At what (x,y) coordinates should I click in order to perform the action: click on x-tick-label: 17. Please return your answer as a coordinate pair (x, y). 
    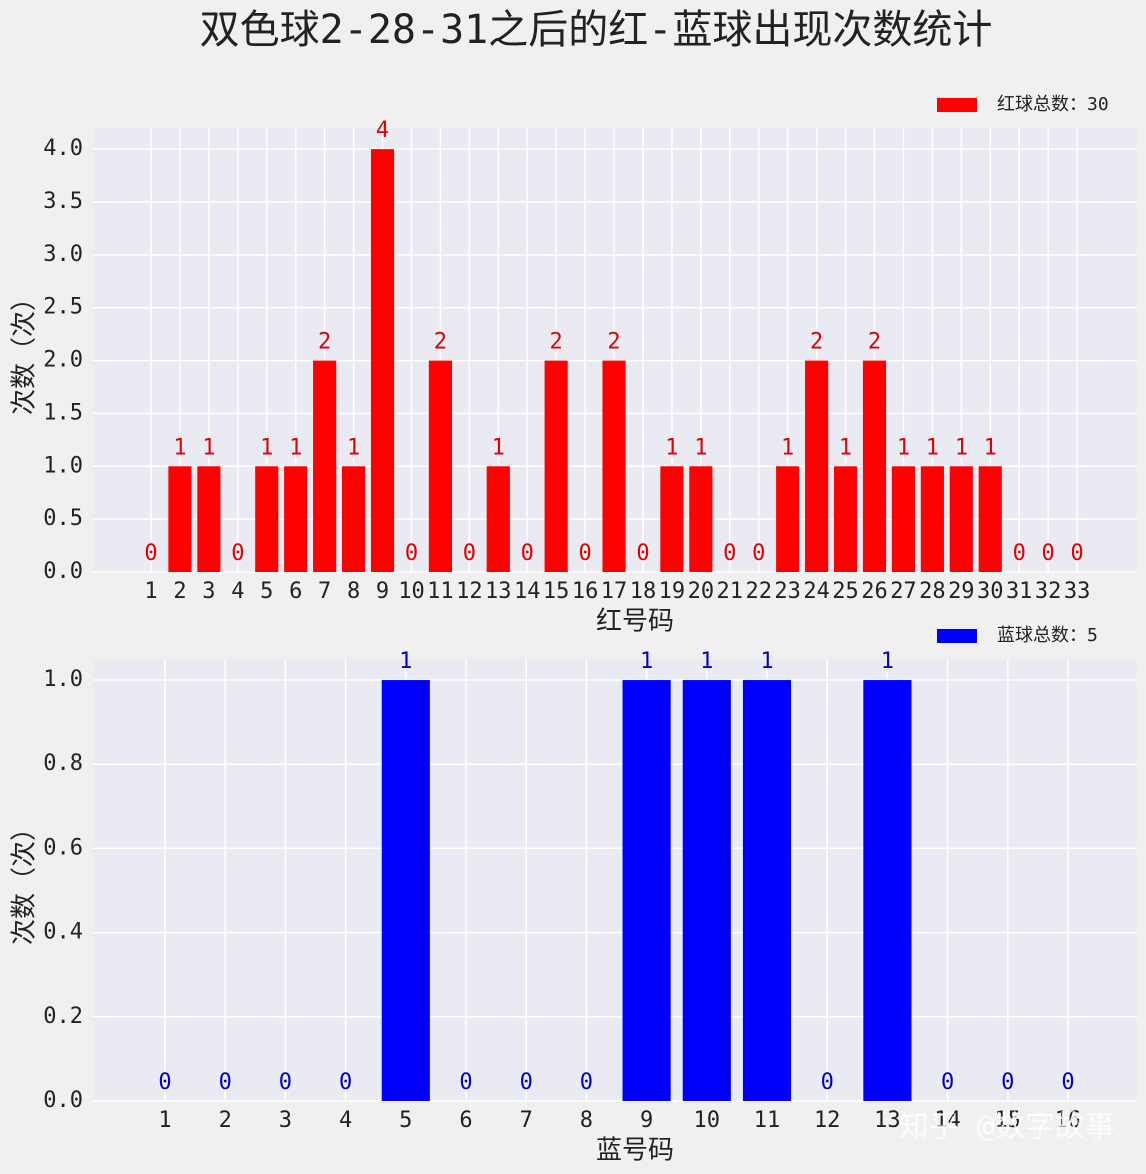
    Looking at the image, I should click on (614, 591).